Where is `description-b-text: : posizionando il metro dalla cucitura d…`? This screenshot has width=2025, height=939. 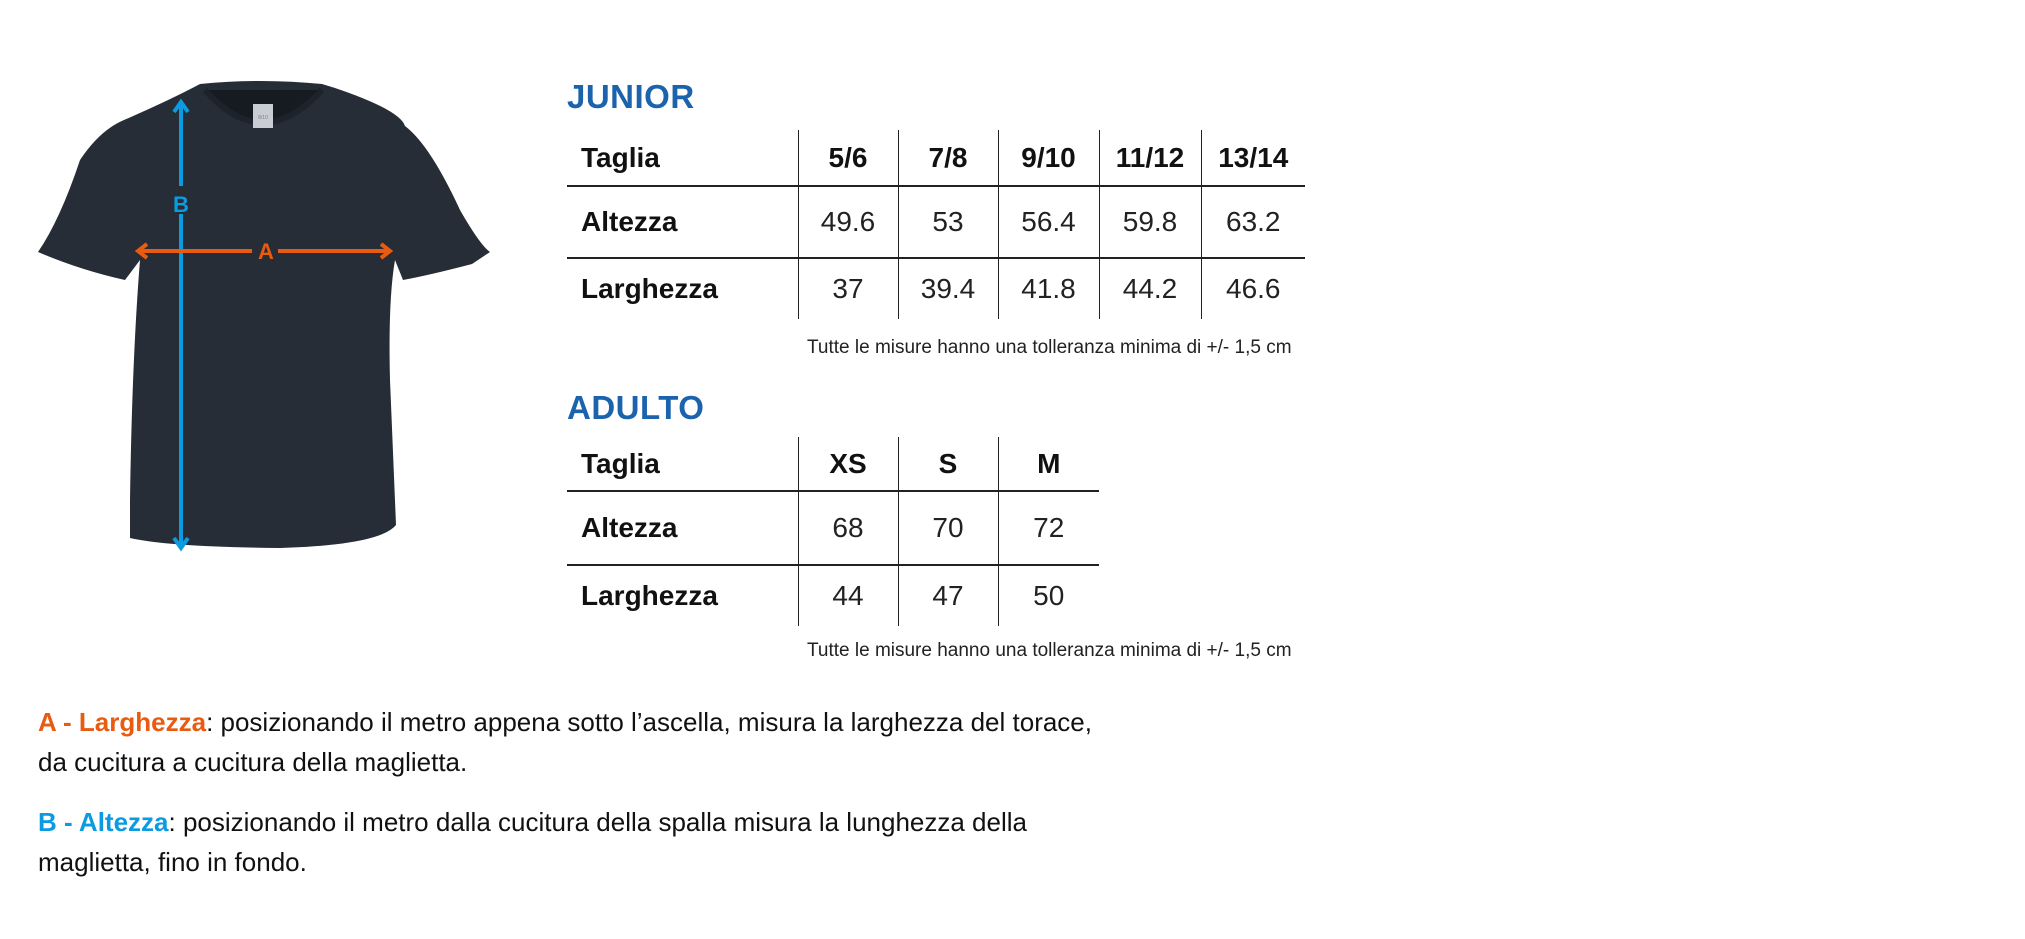
description-b-text: : posizionando il metro dalla cucitura d… is located at coordinates (597, 822).